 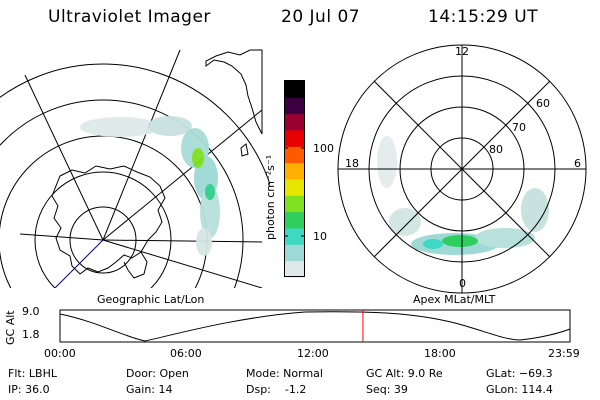 What do you see at coordinates (31, 311) in the screenshot?
I see `altitude-ytick-high: 9.0` at bounding box center [31, 311].